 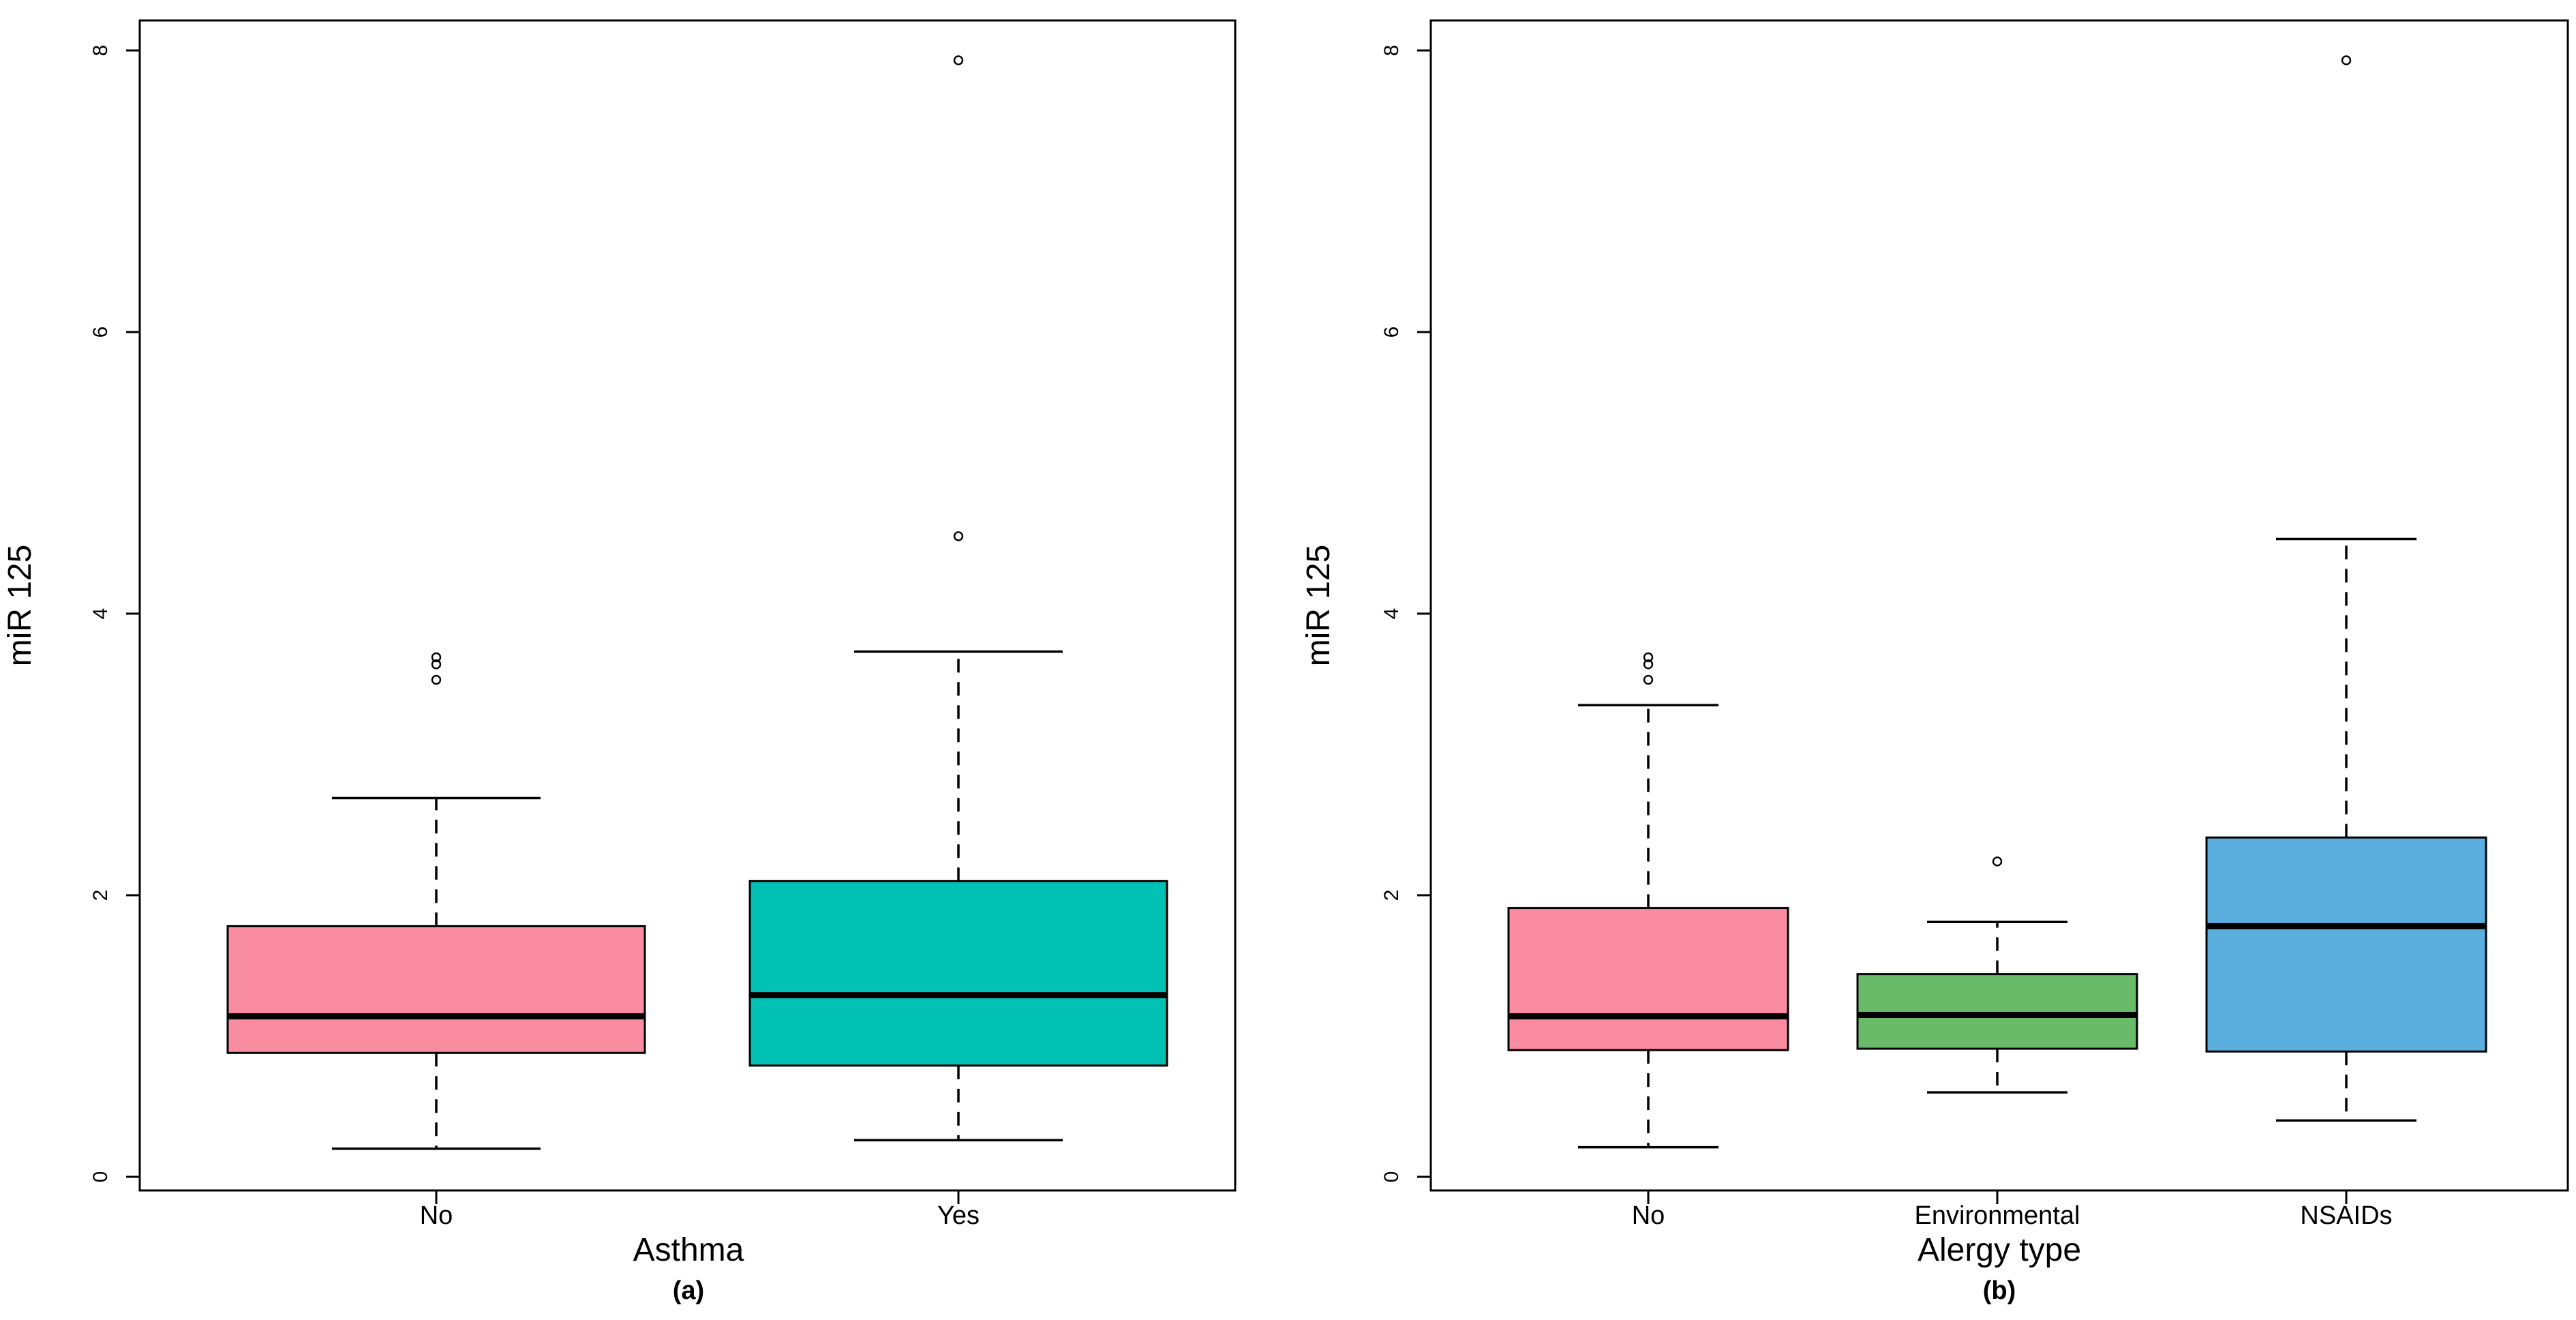 What do you see at coordinates (2000, 1290) in the screenshot?
I see `panel-label: (b)` at bounding box center [2000, 1290].